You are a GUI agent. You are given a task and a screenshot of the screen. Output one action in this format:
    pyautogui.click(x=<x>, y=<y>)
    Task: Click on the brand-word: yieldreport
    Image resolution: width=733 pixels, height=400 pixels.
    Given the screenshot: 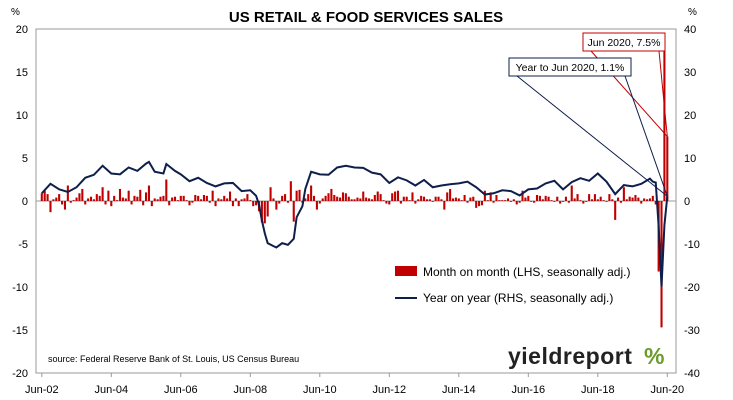 What is the action you would take?
    pyautogui.click(x=570, y=356)
    